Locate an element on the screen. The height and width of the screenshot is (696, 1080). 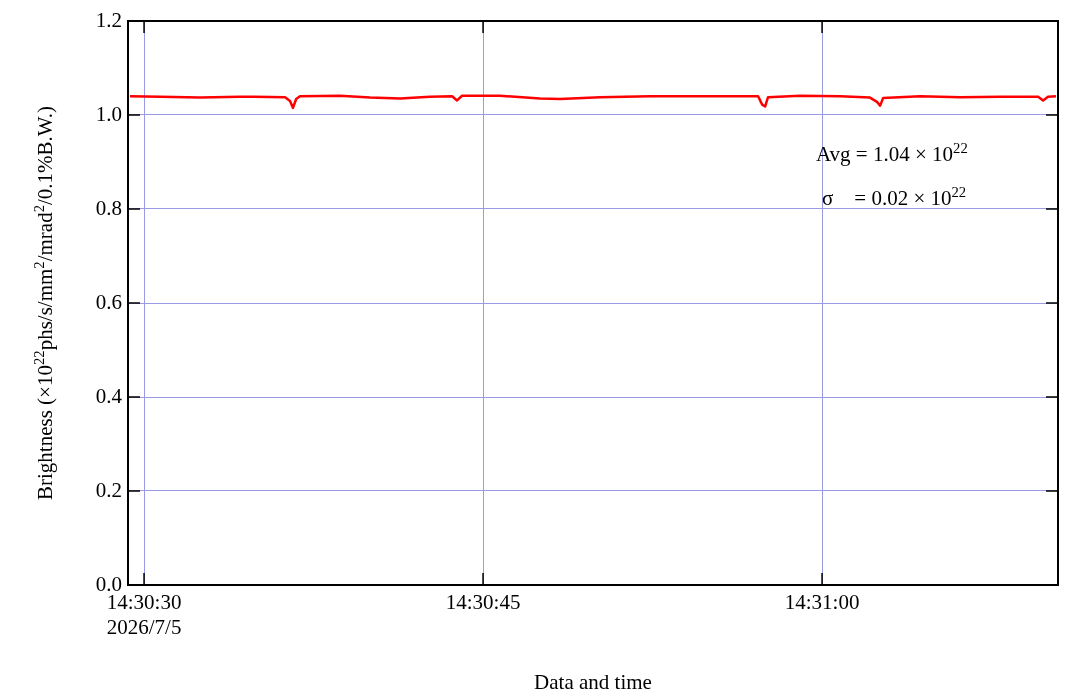
annotation: Avg = 1.04 × 10$^{22}$ is located at coordinates (892, 153).